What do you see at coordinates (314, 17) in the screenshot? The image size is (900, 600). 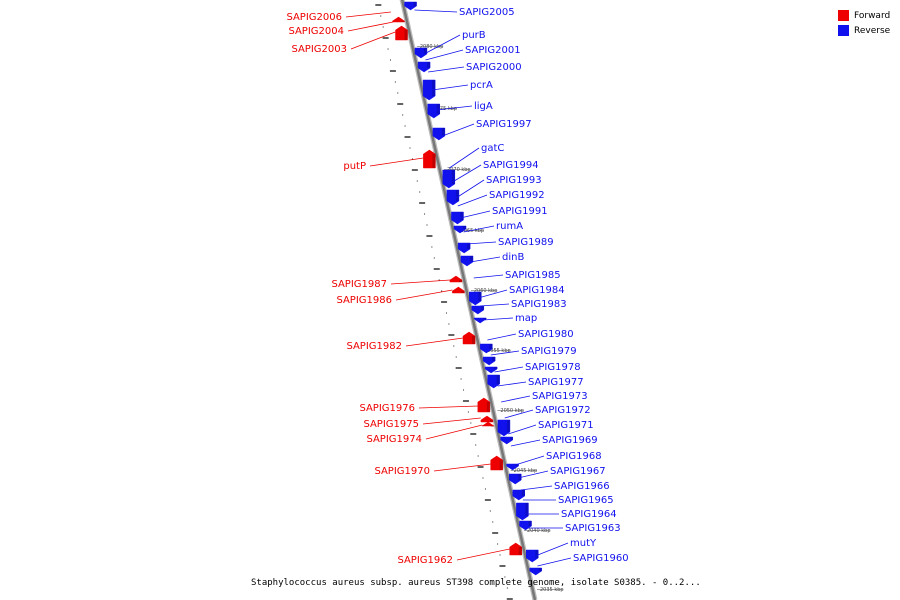 I see `forward-gene-label: SAPIG2006` at bounding box center [314, 17].